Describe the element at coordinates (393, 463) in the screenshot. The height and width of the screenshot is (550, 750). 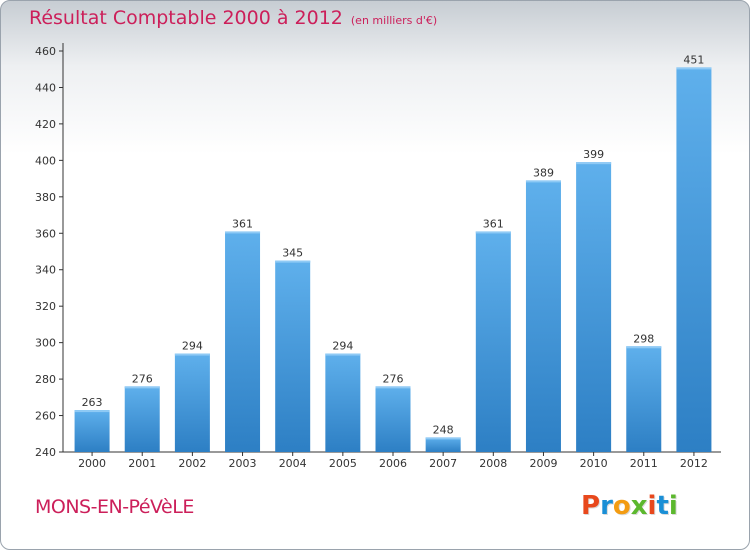
I see `x-tick-label: 2006` at that location.